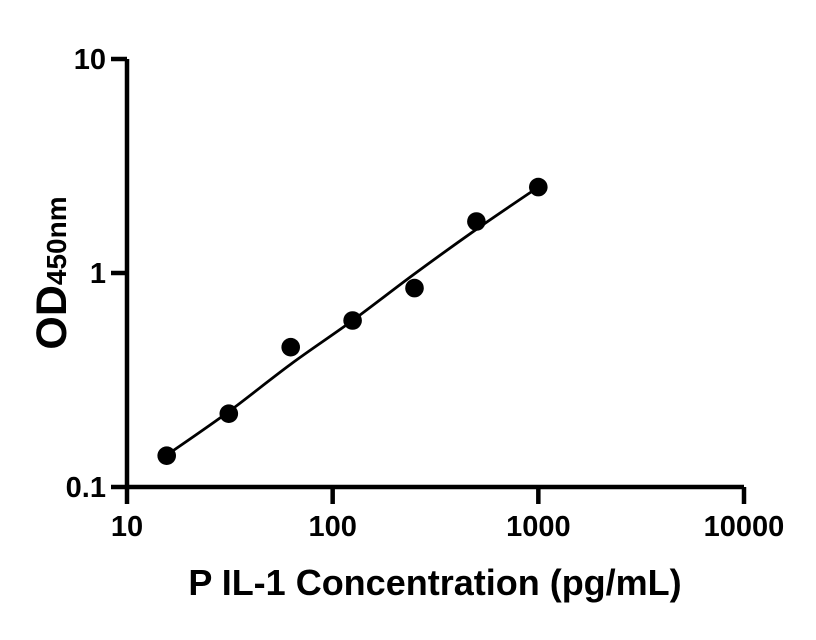  Describe the element at coordinates (98, 274) in the screenshot. I see `y-tick-label: 1` at that location.